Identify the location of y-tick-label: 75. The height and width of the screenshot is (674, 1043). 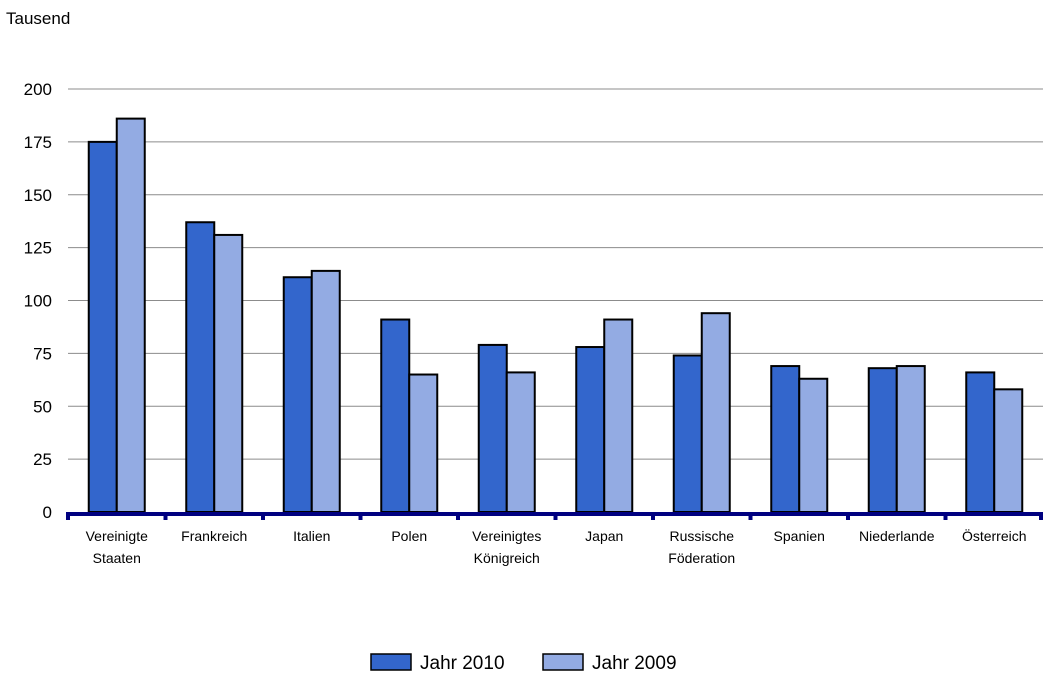
(42, 353).